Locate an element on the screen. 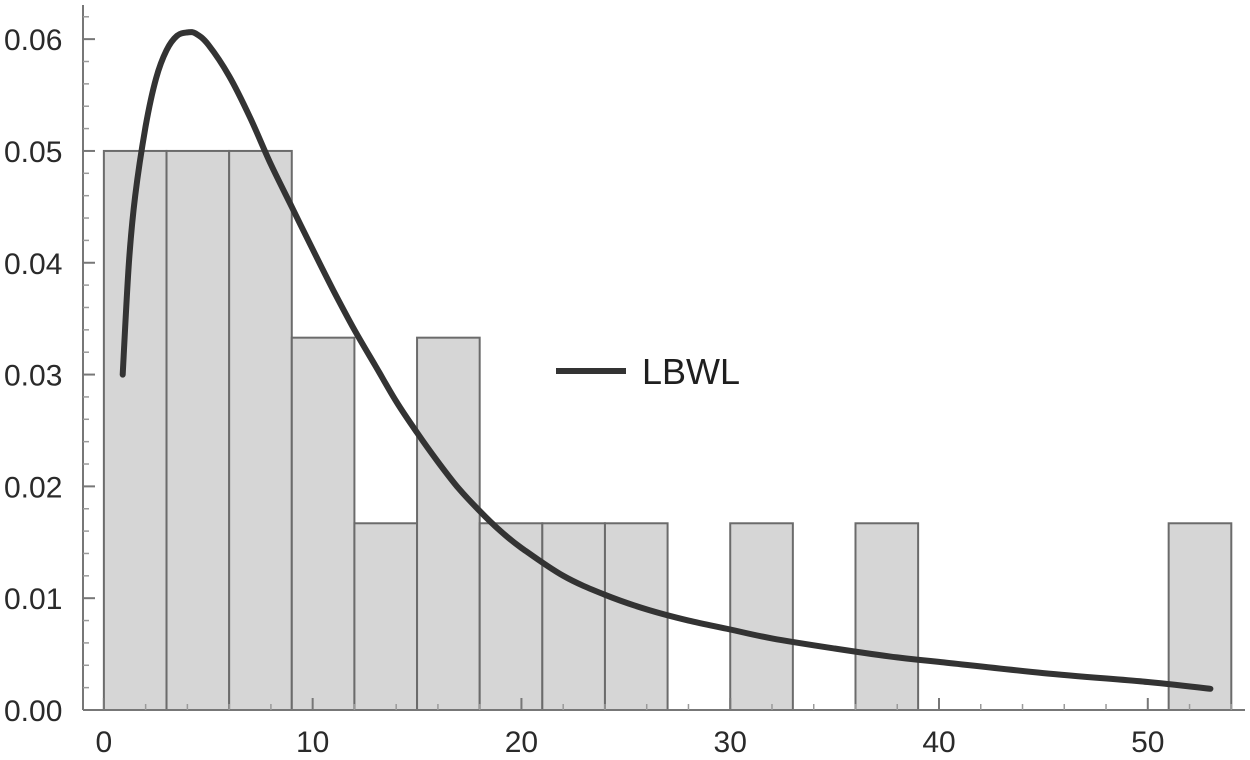 The image size is (1250, 760). y-tick-label: 0.00 is located at coordinates (33, 711).